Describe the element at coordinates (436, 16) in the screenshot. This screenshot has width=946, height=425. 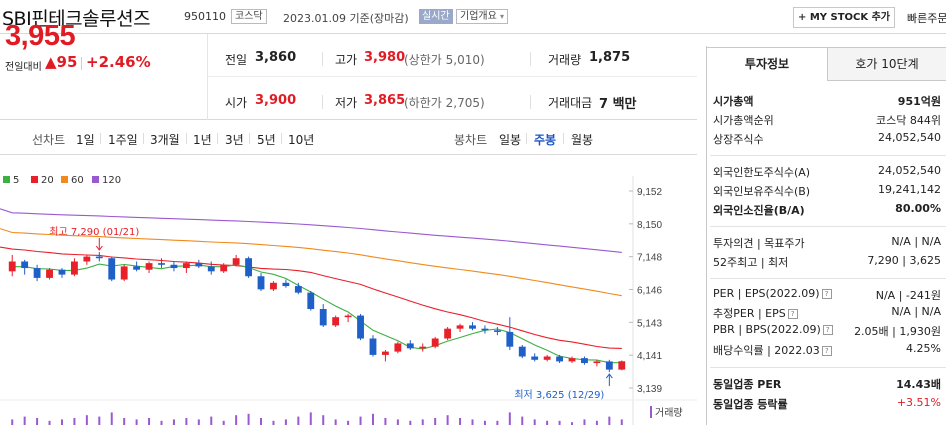
I see `realtime-button: 실시간` at that location.